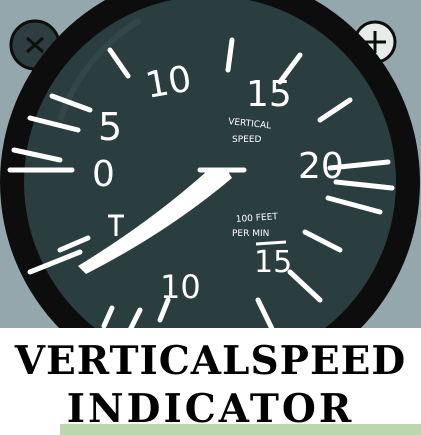 The width and height of the screenshot is (421, 435). Describe the element at coordinates (168, 83) in the screenshot. I see `scale-label-10-top: 10` at that location.